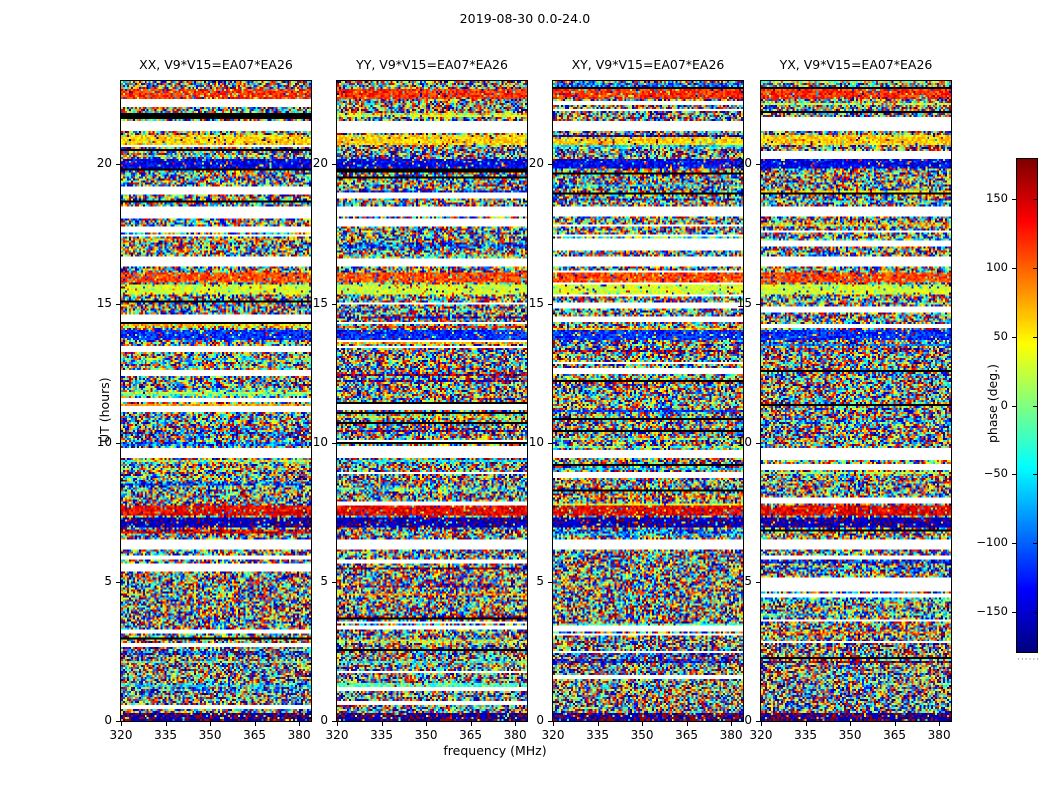 The image size is (1050, 800). What do you see at coordinates (1004, 404) in the screenshot?
I see `colorbar-tick-label: 0` at bounding box center [1004, 404].